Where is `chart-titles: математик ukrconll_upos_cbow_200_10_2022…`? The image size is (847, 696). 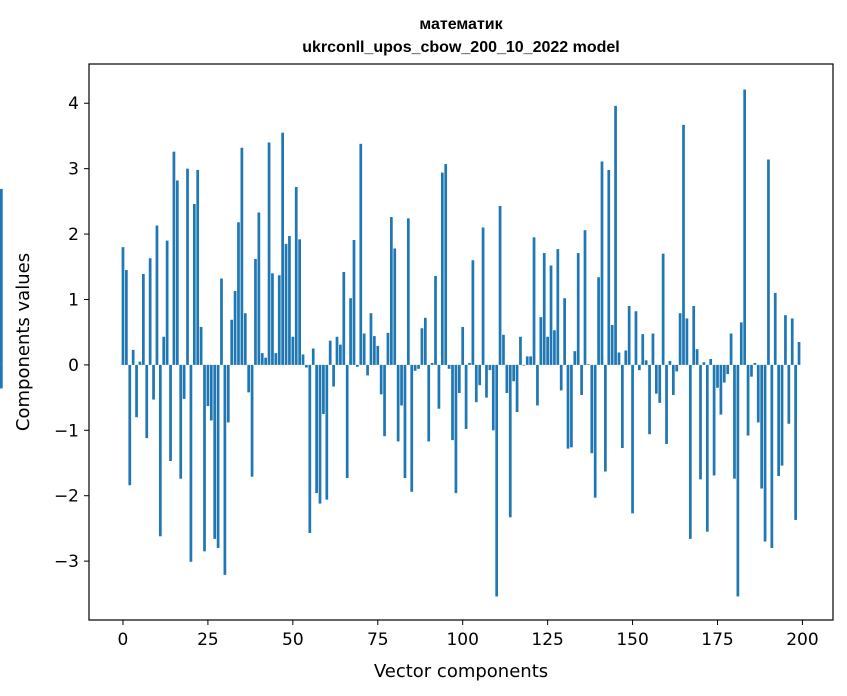
chart-titles: математик ukrconll_upos_cbow_200_10_2022… is located at coordinates (460, 36).